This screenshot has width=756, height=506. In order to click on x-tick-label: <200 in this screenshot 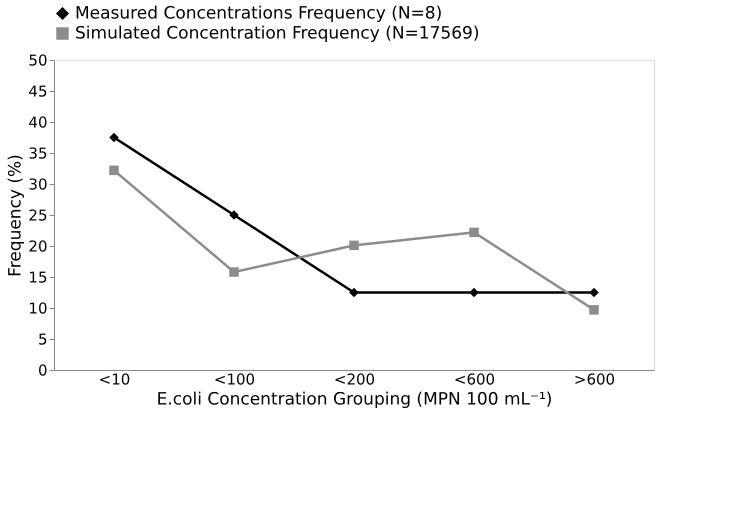, I will do `click(355, 379)`.